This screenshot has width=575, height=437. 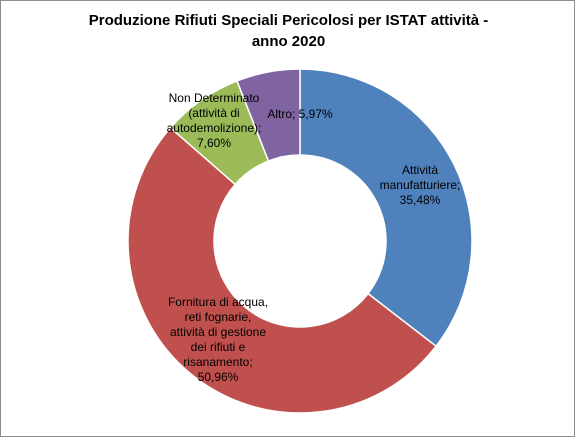 What do you see at coordinates (213, 113) in the screenshot?
I see `data-label-line: (attività di` at bounding box center [213, 113].